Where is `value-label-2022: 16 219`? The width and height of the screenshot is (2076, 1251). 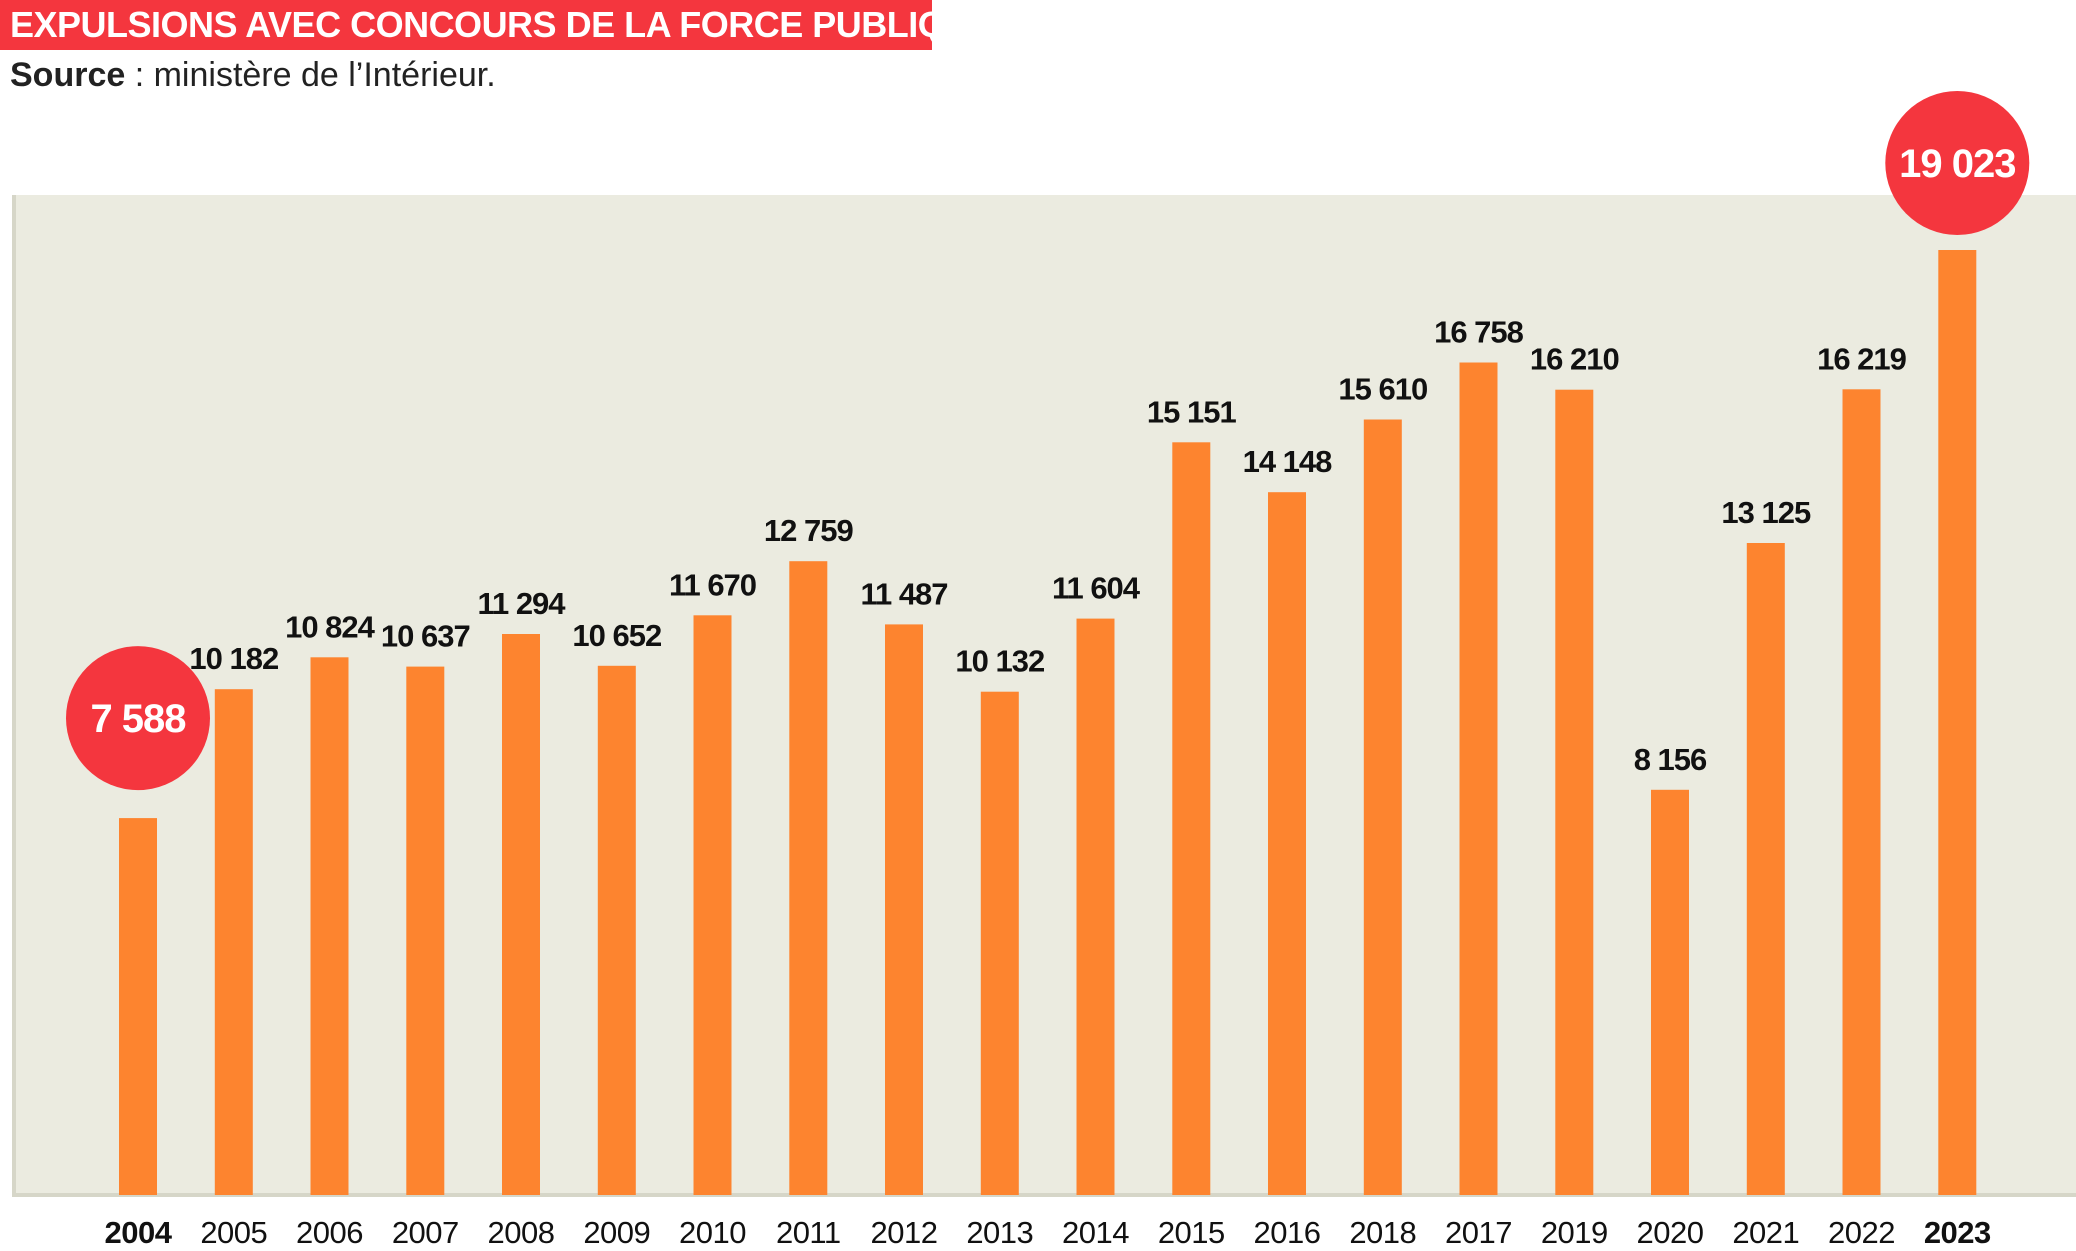 value-label-2022: 16 219 is located at coordinates (1862, 358).